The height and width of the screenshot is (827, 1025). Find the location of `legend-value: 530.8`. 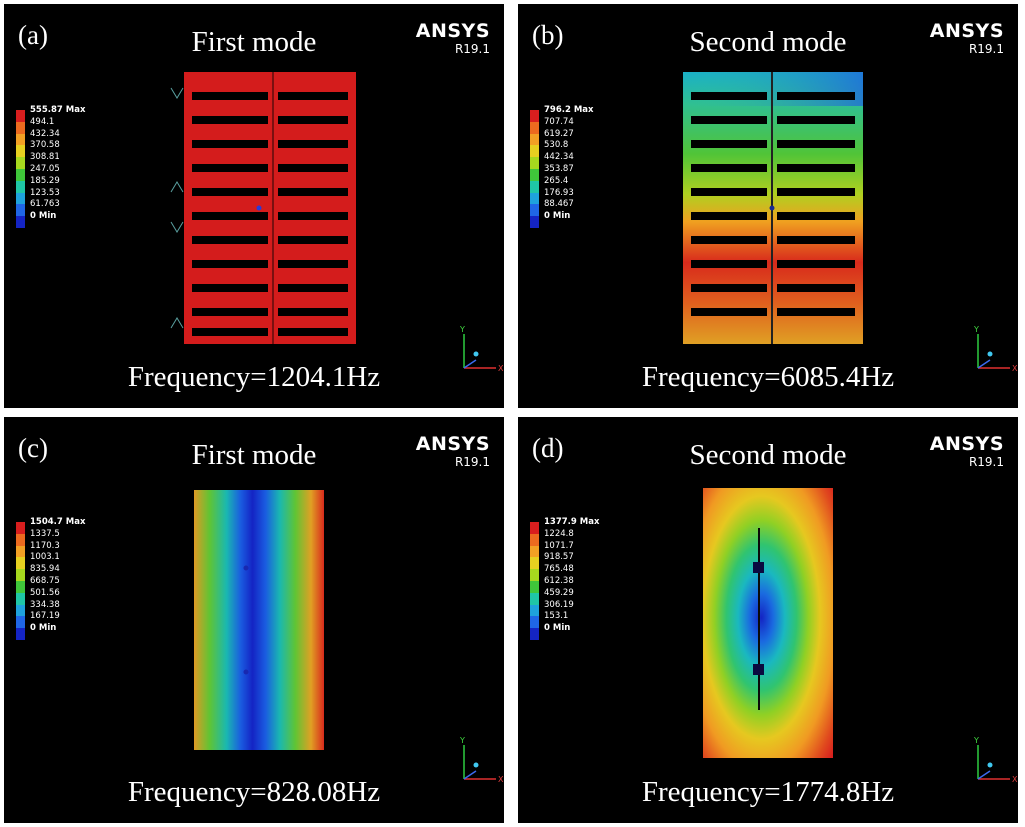

legend-value: 530.8 is located at coordinates (556, 145).